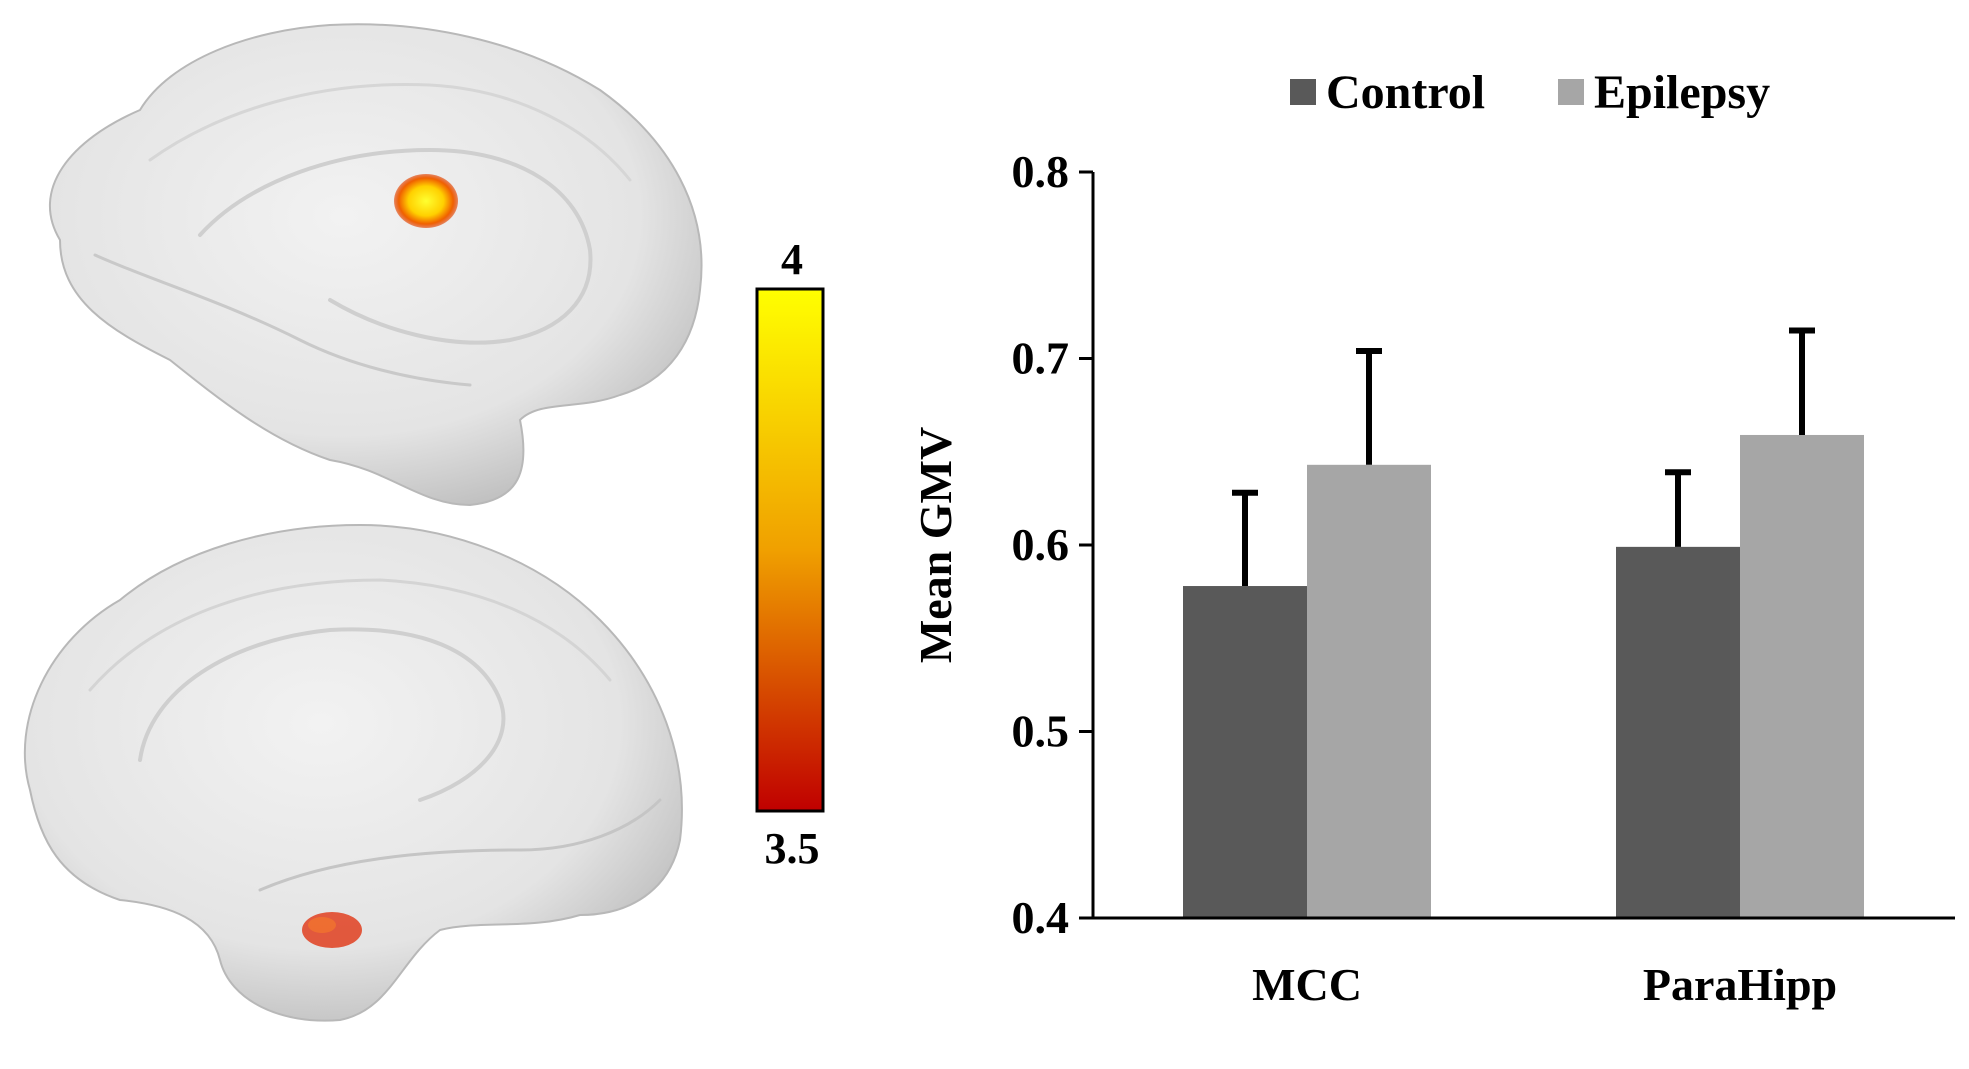  I want to click on colorbar: 4 3.5, so click(790, 554).